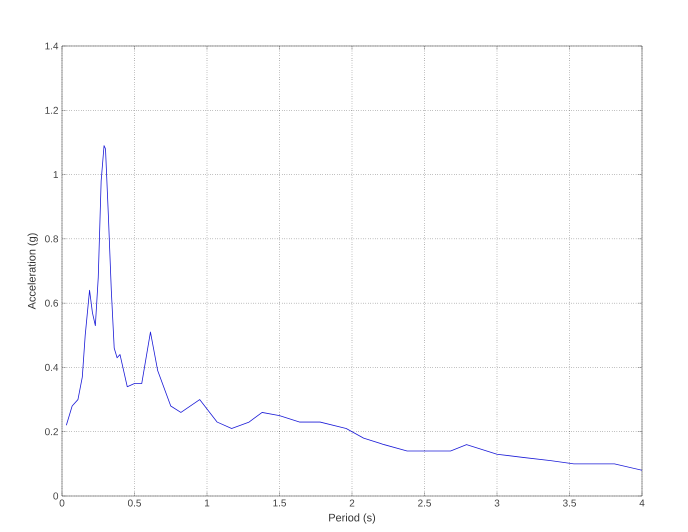 The image size is (688, 532). What do you see at coordinates (62, 503) in the screenshot?
I see `x-tick-label: 0` at bounding box center [62, 503].